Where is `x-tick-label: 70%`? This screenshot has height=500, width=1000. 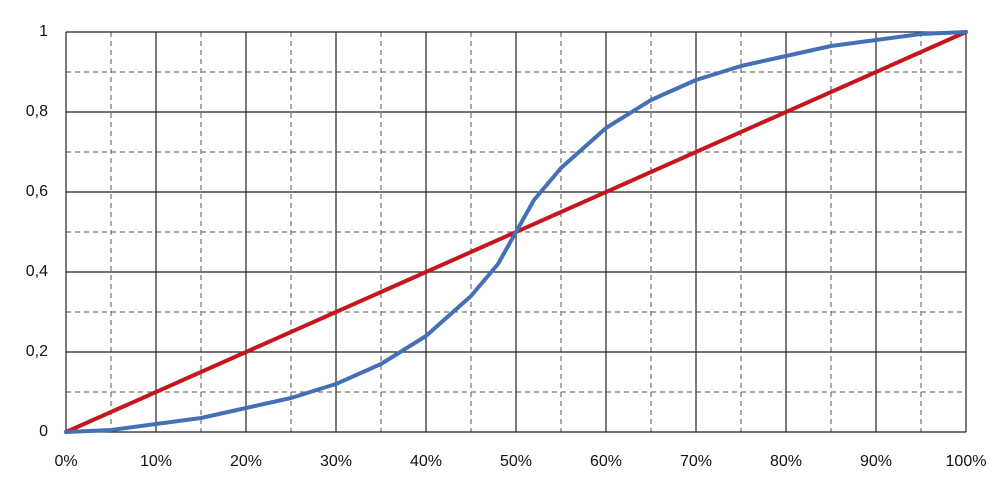
x-tick-label: 70% is located at coordinates (696, 461).